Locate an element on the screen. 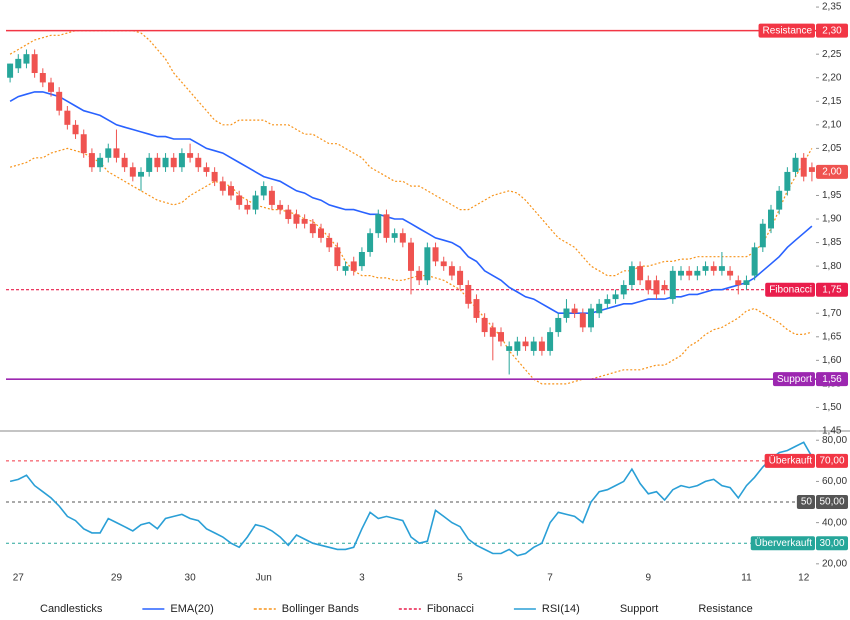 Image resolution: width=850 pixels, height=620 pixels. y-tick-label: 1,70 is located at coordinates (832, 313).